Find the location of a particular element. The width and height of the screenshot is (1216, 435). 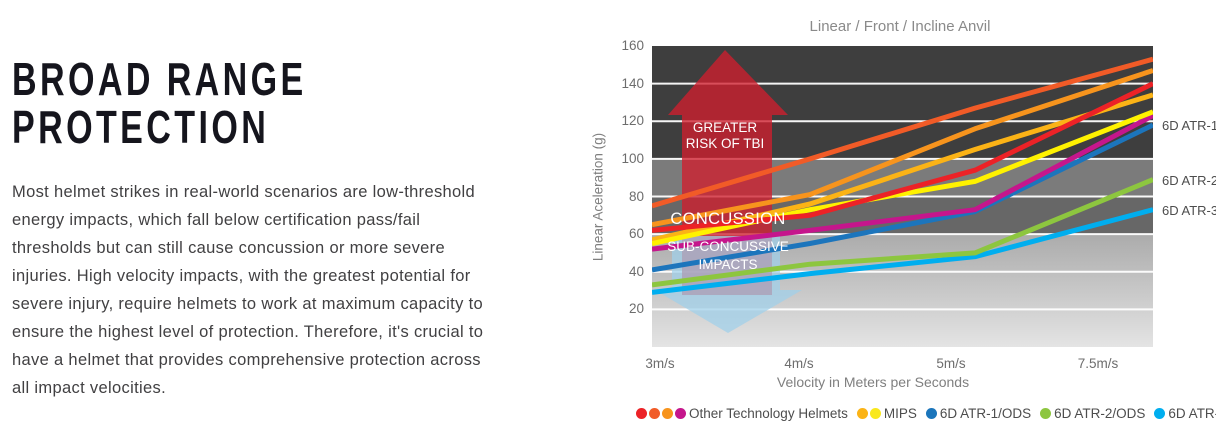

y-tick-160: 160 is located at coordinates (632, 45).